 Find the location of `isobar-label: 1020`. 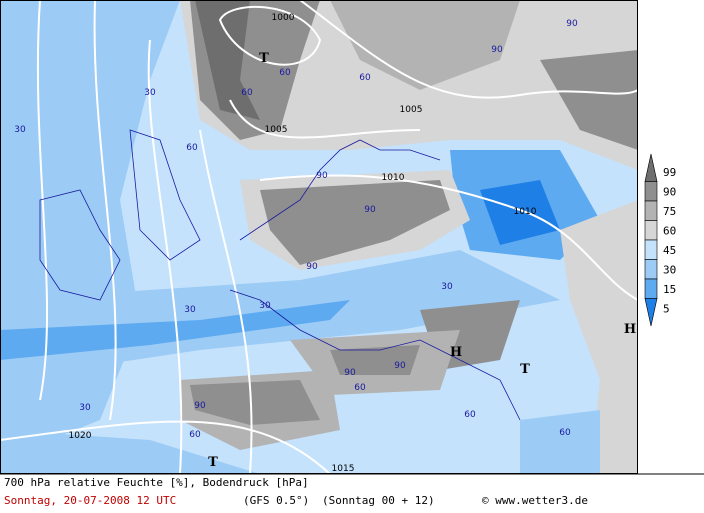

isobar-label: 1020 is located at coordinates (80, 436).